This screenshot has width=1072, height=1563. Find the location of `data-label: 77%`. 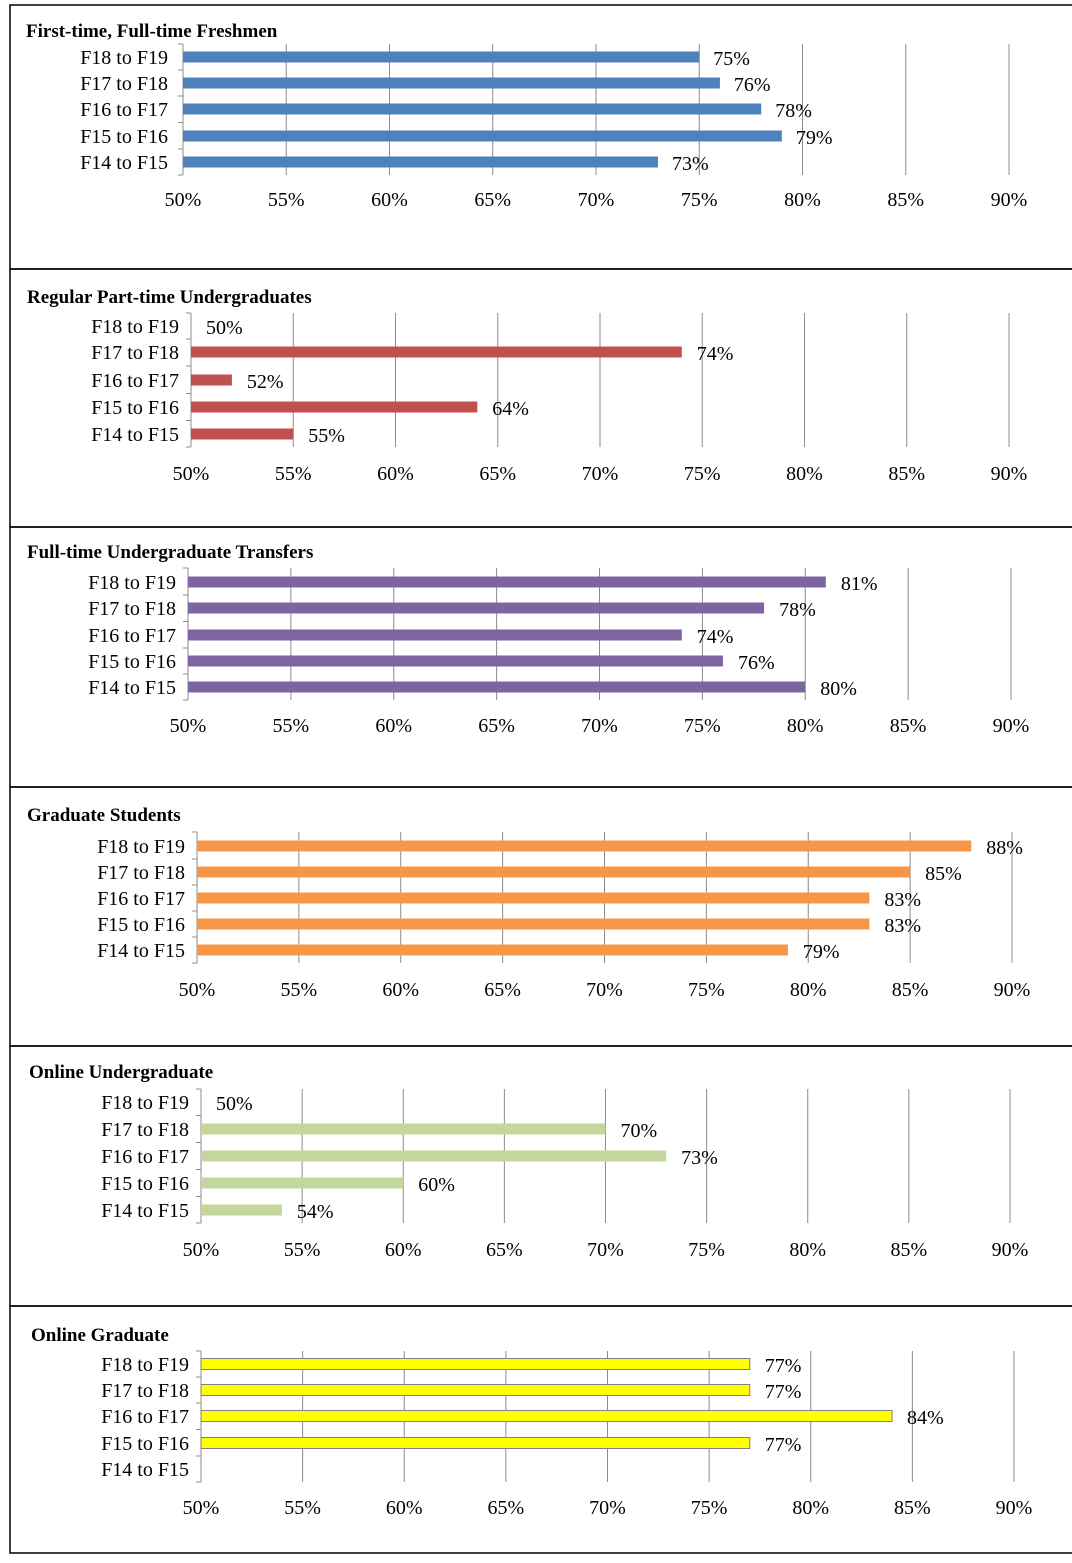

data-label: 77% is located at coordinates (783, 1366).